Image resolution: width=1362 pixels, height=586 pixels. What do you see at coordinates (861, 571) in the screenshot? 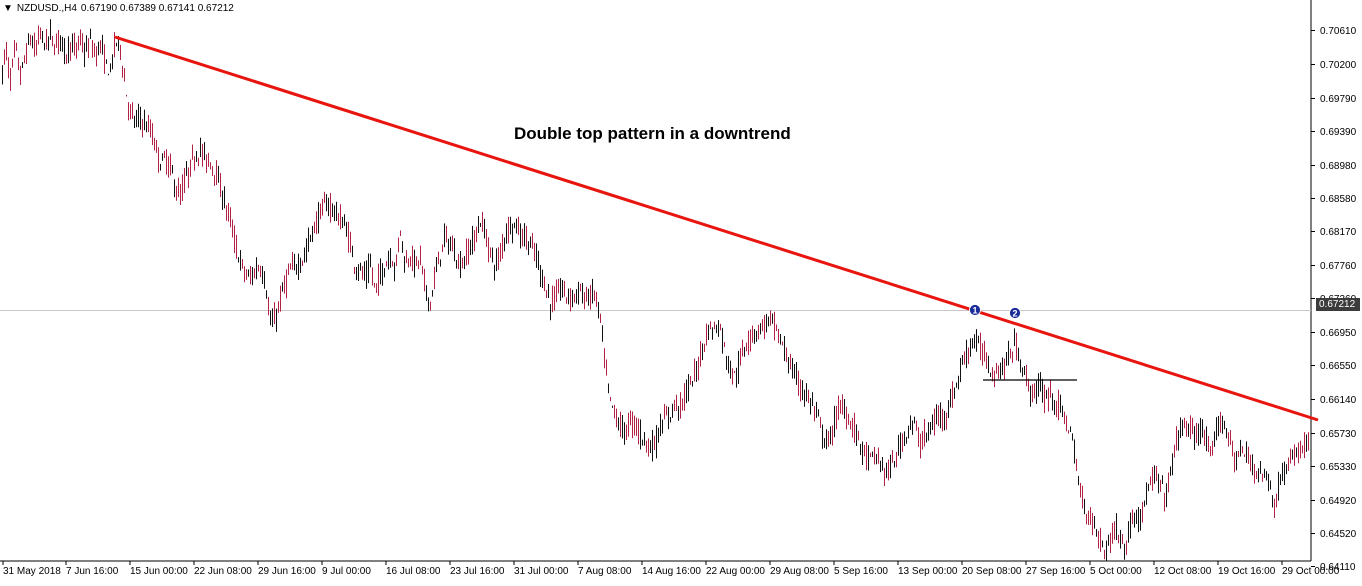
I see `x-tick-label: 5 Sep 16:00` at bounding box center [861, 571].